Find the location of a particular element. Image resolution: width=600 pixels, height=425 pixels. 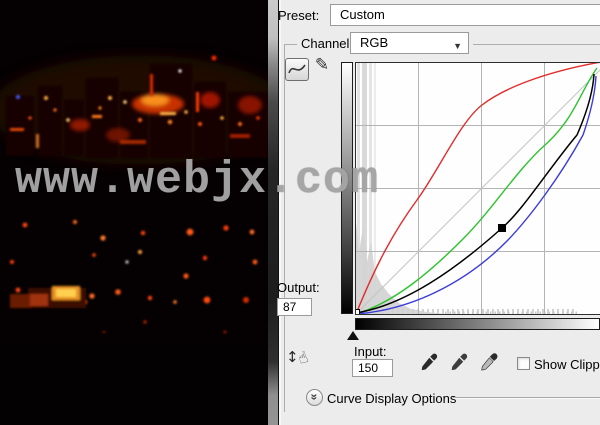

double-chevron-icon: » is located at coordinates (314, 397).